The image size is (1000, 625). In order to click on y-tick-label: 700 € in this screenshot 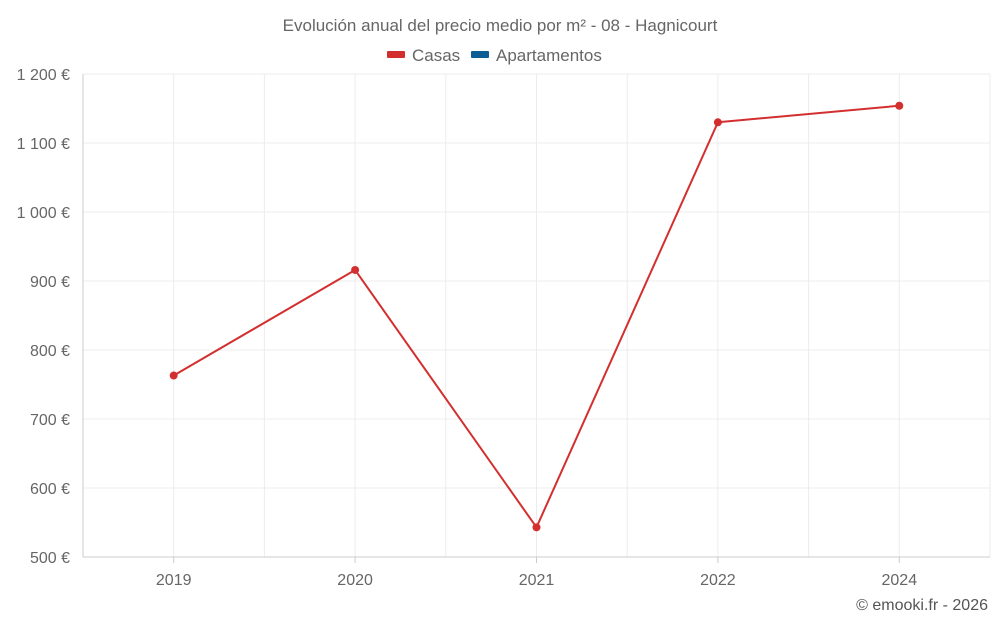, I will do `click(50, 420)`.